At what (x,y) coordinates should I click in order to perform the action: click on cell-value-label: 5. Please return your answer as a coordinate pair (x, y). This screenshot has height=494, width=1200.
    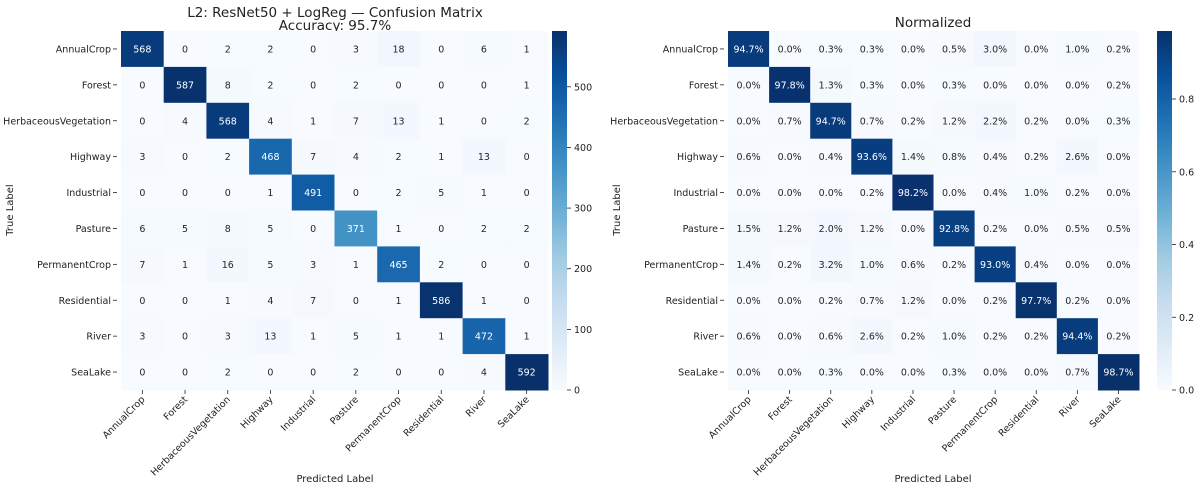
    Looking at the image, I should click on (441, 193).